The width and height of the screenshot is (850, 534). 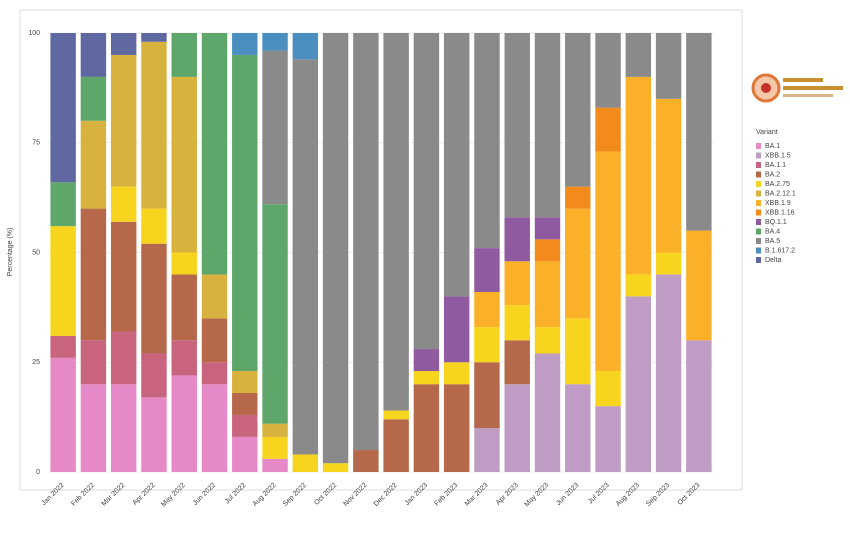 What do you see at coordinates (772, 241) in the screenshot?
I see `legend-label: BA.5` at bounding box center [772, 241].